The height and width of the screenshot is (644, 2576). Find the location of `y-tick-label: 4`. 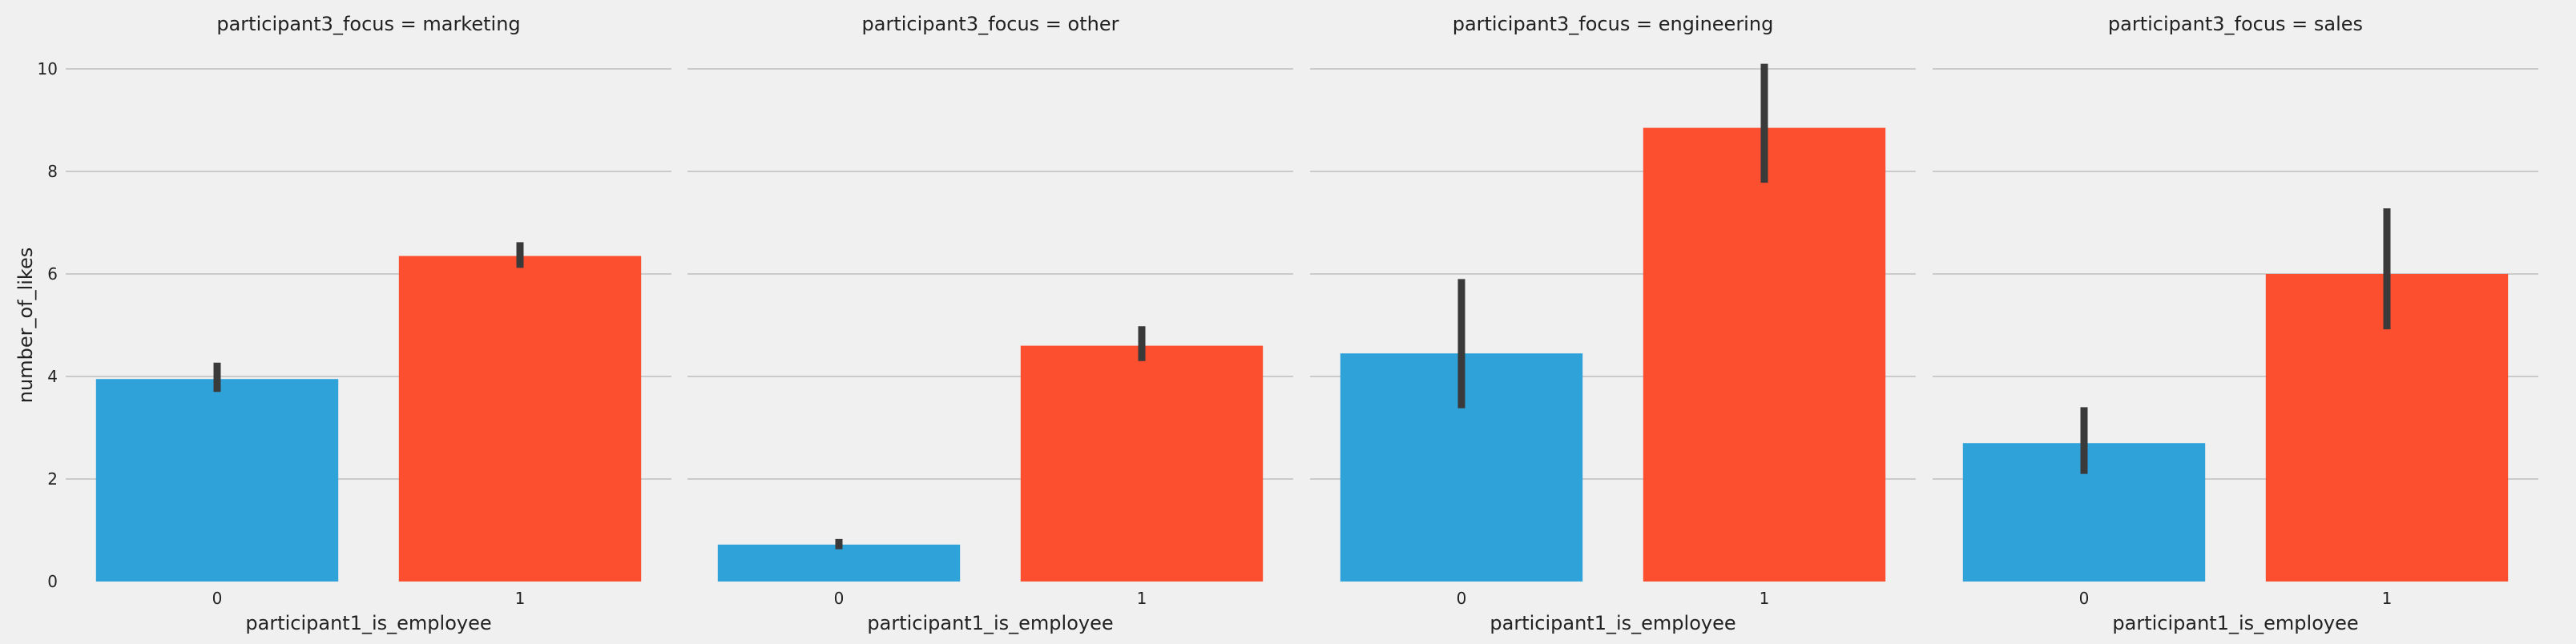

y-tick-label: 4 is located at coordinates (52, 376).